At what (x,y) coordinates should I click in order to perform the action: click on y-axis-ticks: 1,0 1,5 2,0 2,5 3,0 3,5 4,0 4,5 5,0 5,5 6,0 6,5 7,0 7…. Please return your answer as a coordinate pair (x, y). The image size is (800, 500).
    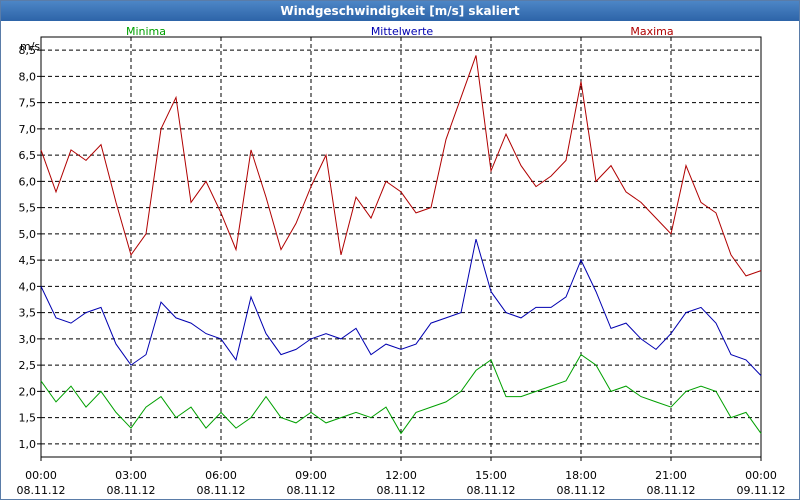
    Looking at the image, I should click on (30, 247).